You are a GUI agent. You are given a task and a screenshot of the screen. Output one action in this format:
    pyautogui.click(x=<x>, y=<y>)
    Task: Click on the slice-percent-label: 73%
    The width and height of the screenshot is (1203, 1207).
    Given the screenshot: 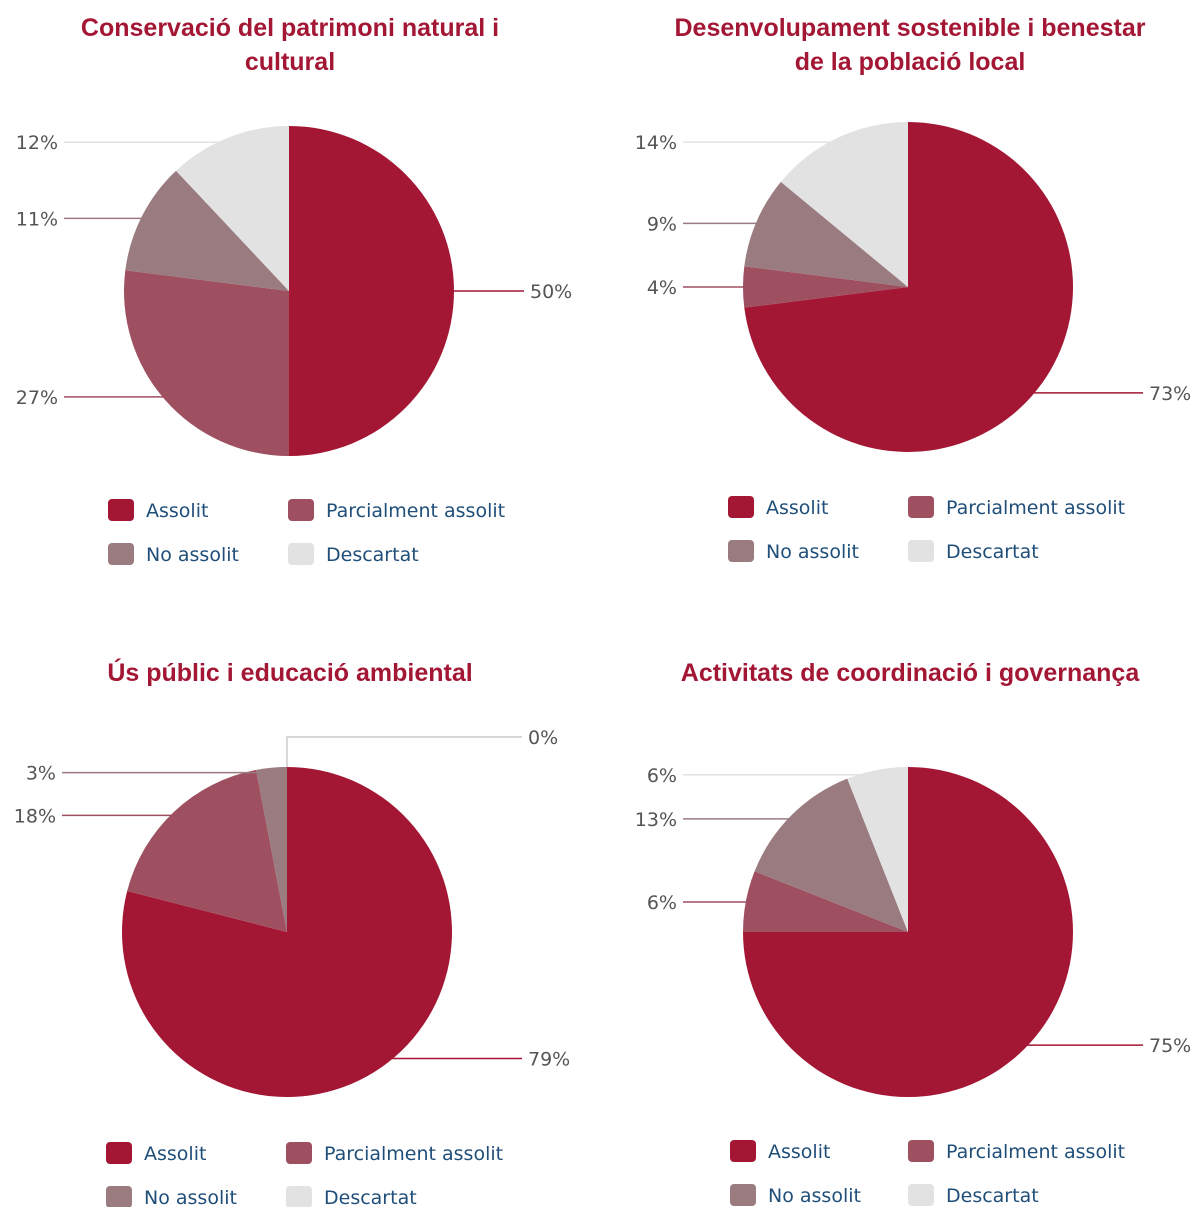 What is the action you would take?
    pyautogui.click(x=1170, y=394)
    